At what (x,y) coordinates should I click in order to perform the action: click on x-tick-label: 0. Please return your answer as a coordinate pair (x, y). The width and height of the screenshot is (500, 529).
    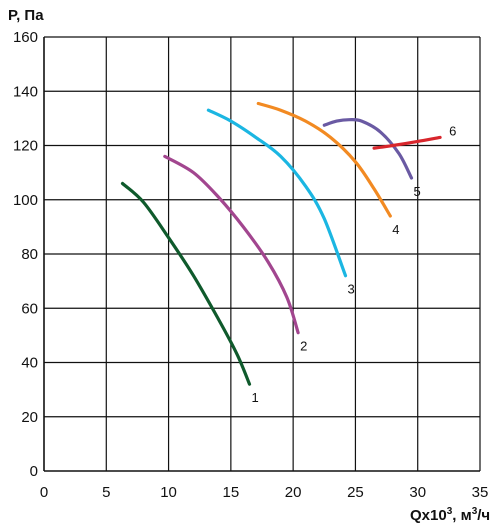
    Looking at the image, I should click on (44, 492).